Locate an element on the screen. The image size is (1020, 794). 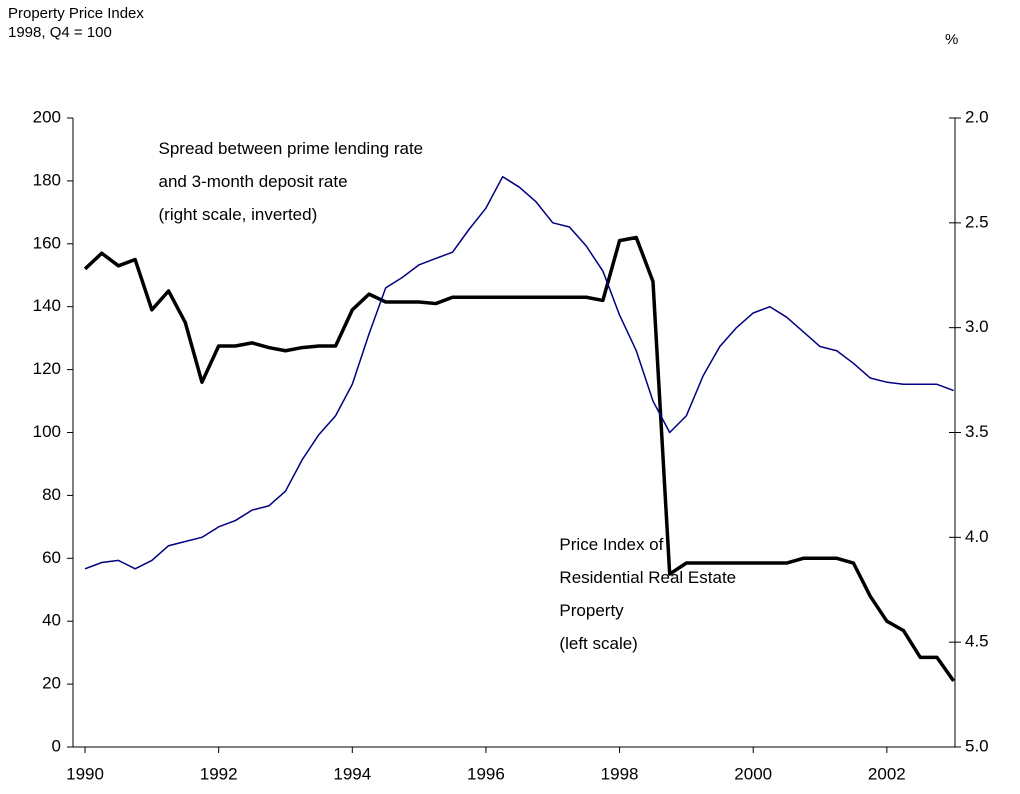
annotation: and 3-month deposit rate is located at coordinates (253, 181).